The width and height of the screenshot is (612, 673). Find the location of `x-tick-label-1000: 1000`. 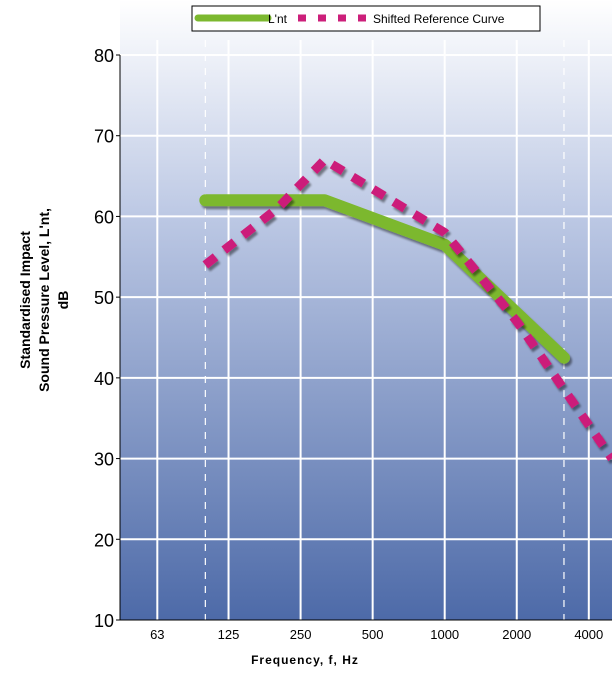

x-tick-label-1000: 1000 is located at coordinates (444, 634).